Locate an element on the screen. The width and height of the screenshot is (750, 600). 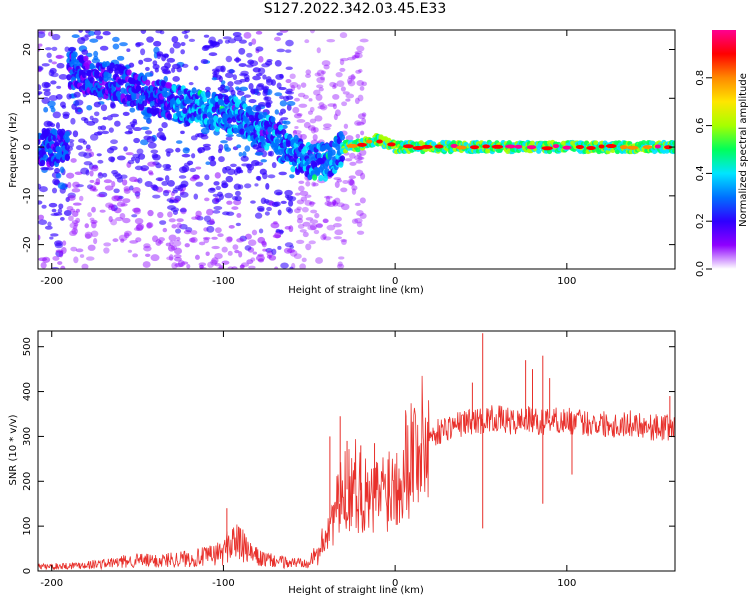
snr-y-tick-label: 100 is located at coordinates (27, 526).